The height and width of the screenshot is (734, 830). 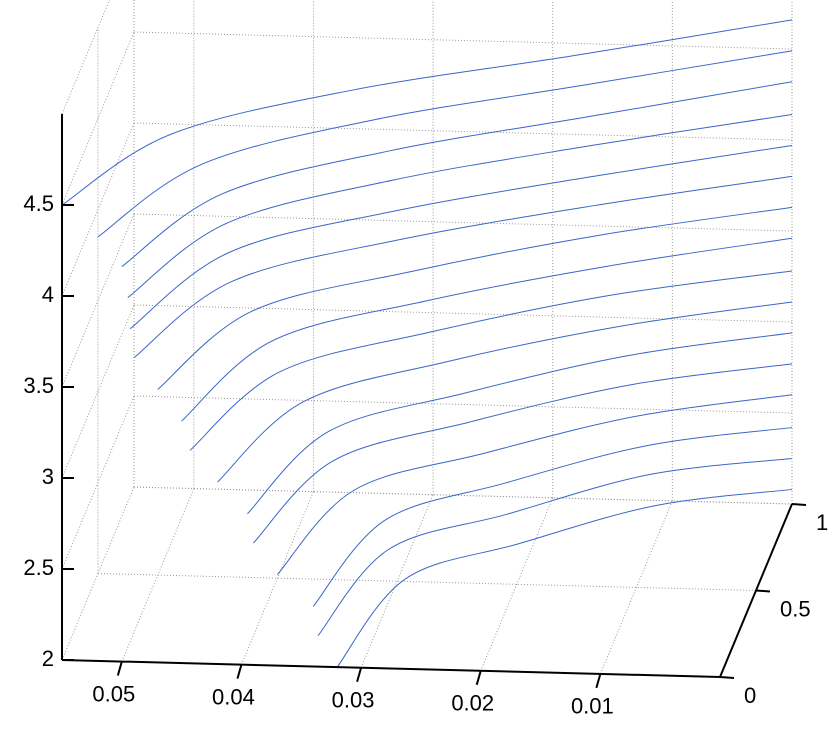 I want to click on z-tick-label: 4.5, so click(x=38, y=203).